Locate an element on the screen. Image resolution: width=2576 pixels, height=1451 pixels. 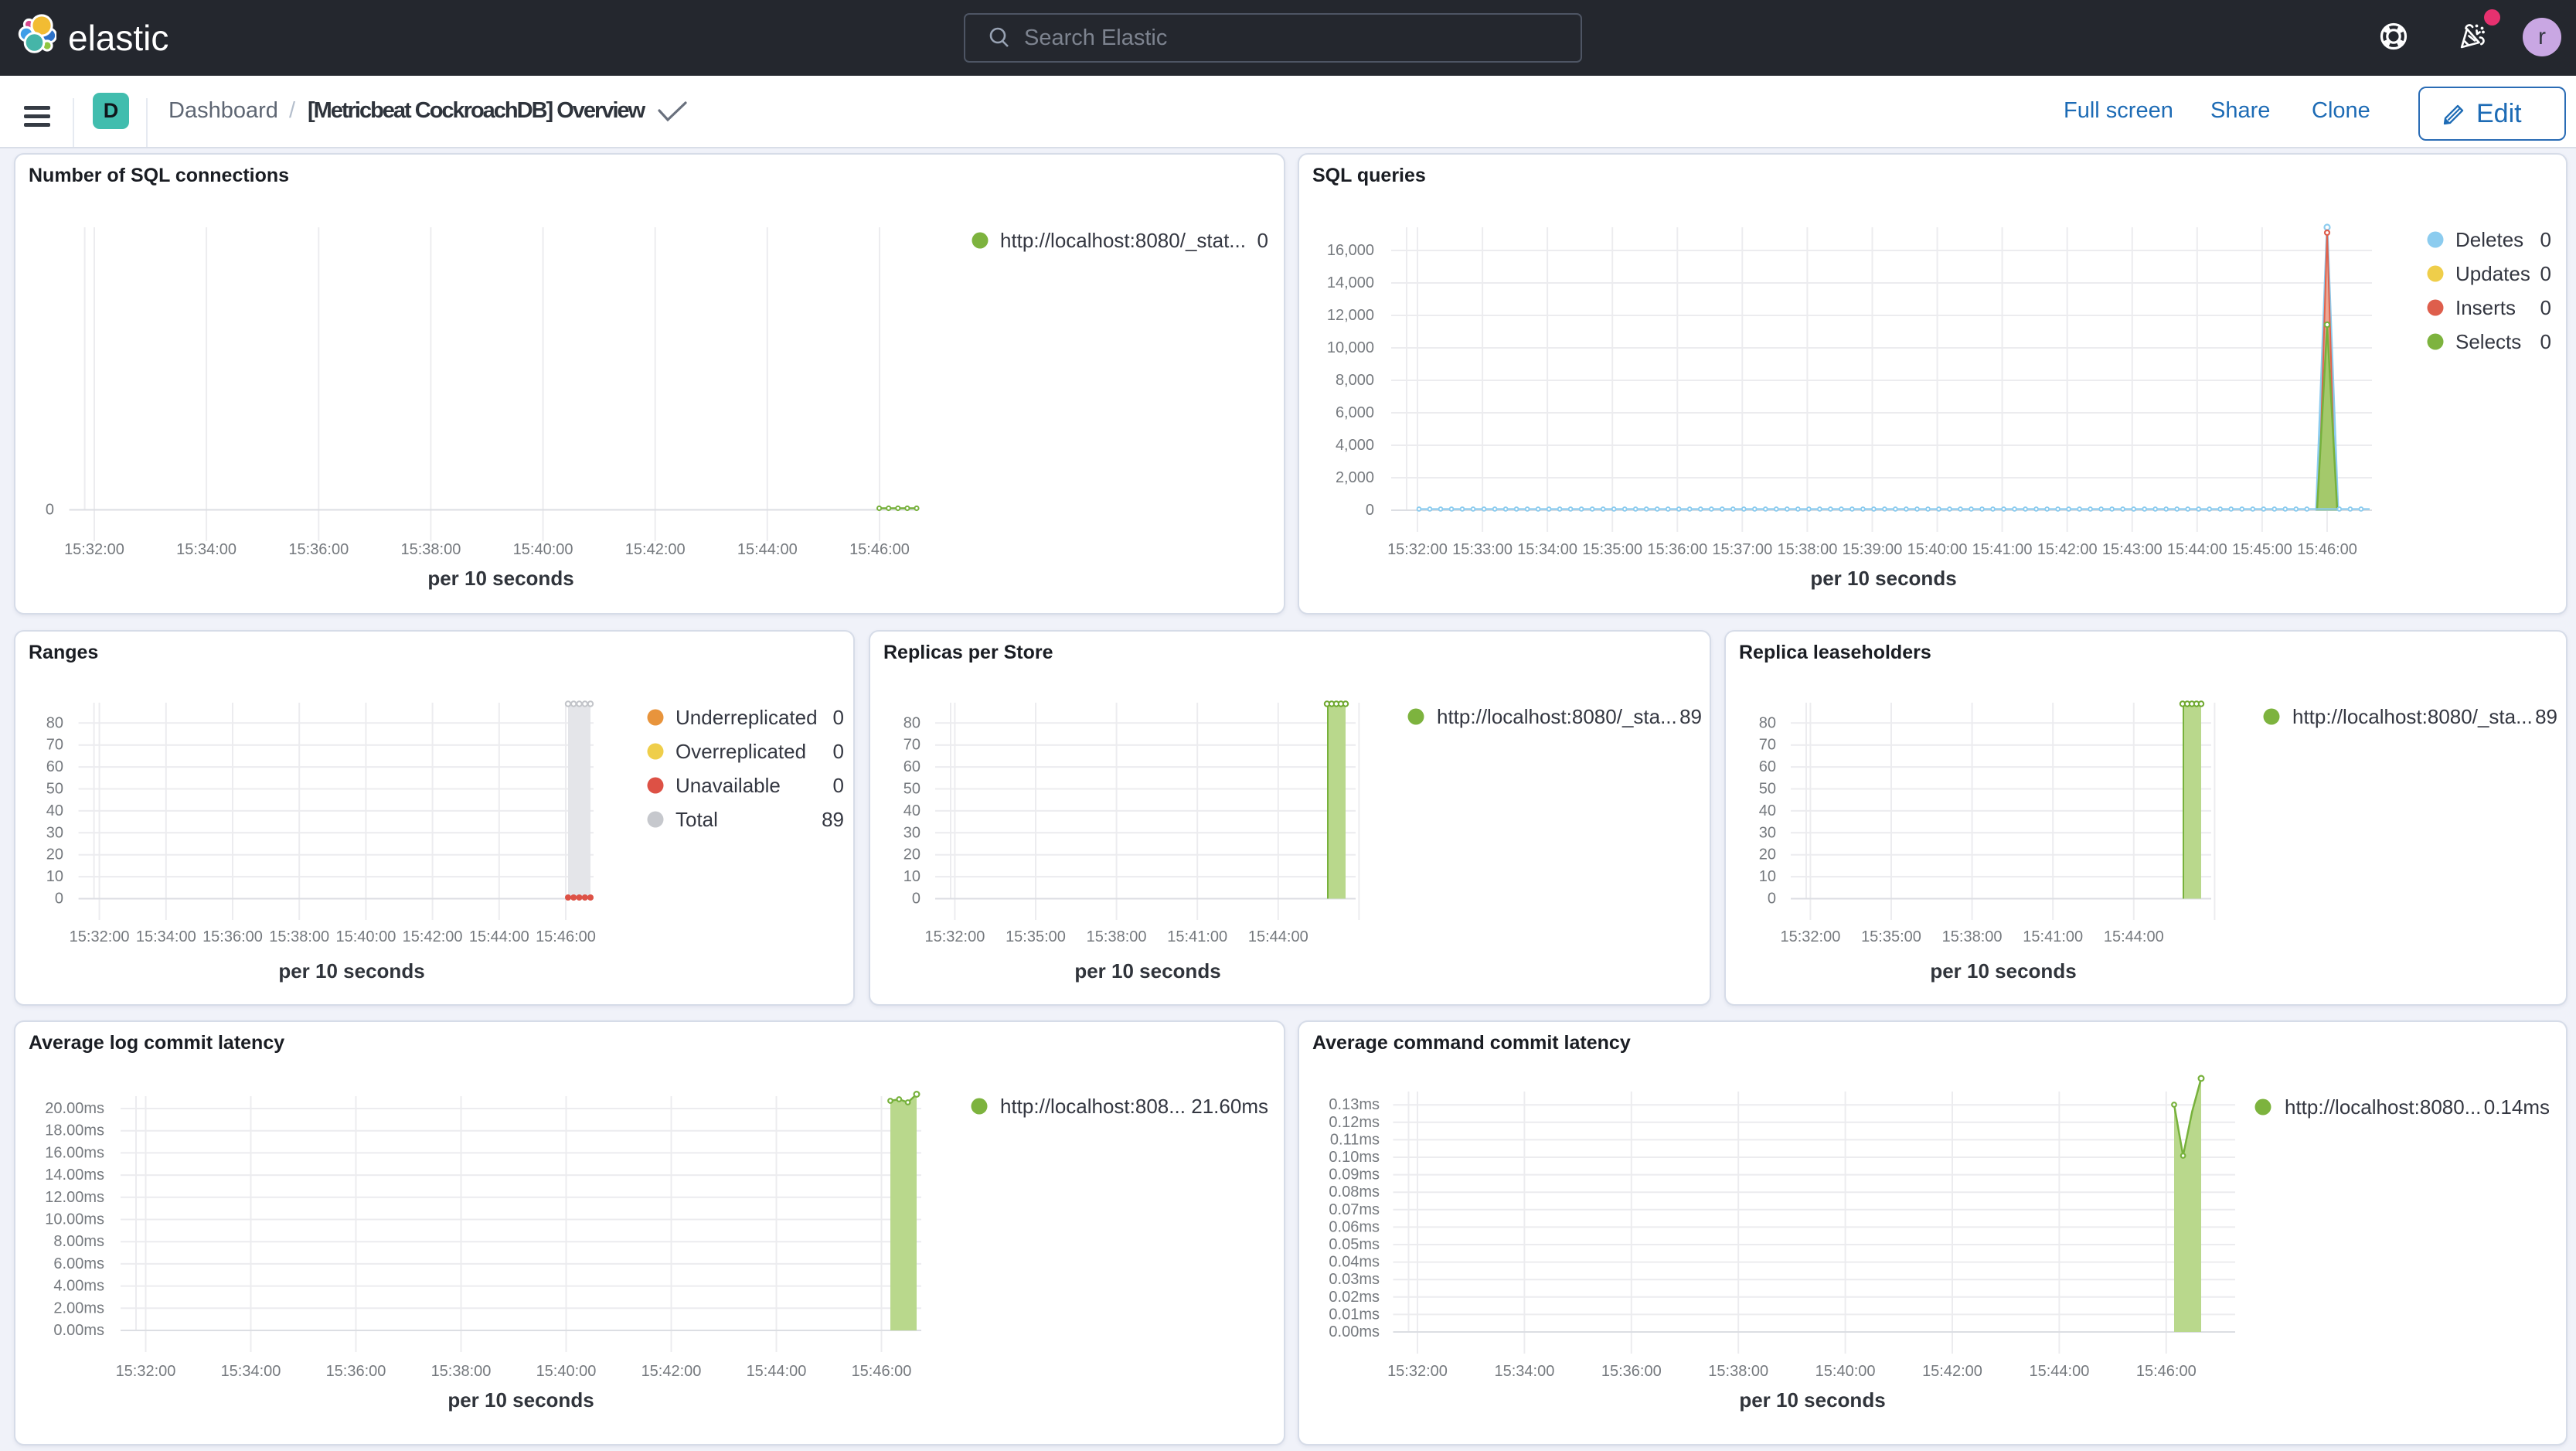
svg-text: 2,000 is located at coordinates (1355, 477).